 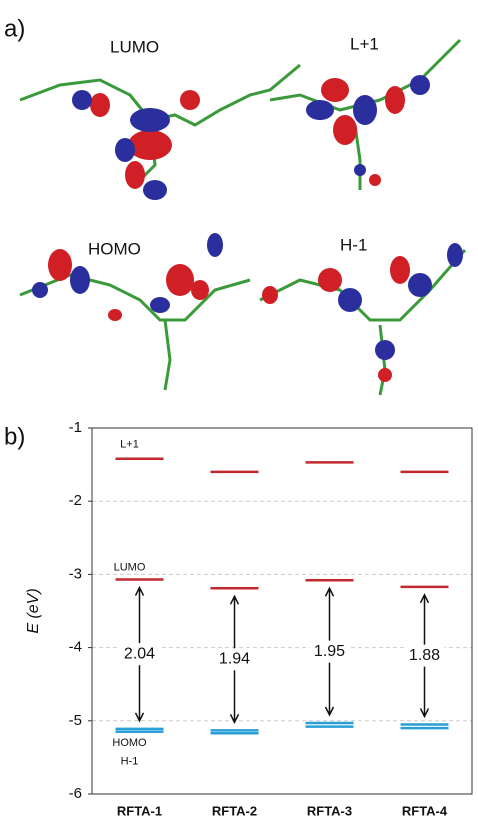 What do you see at coordinates (425, 810) in the screenshot?
I see `x-tick-label: RFTA-4` at bounding box center [425, 810].